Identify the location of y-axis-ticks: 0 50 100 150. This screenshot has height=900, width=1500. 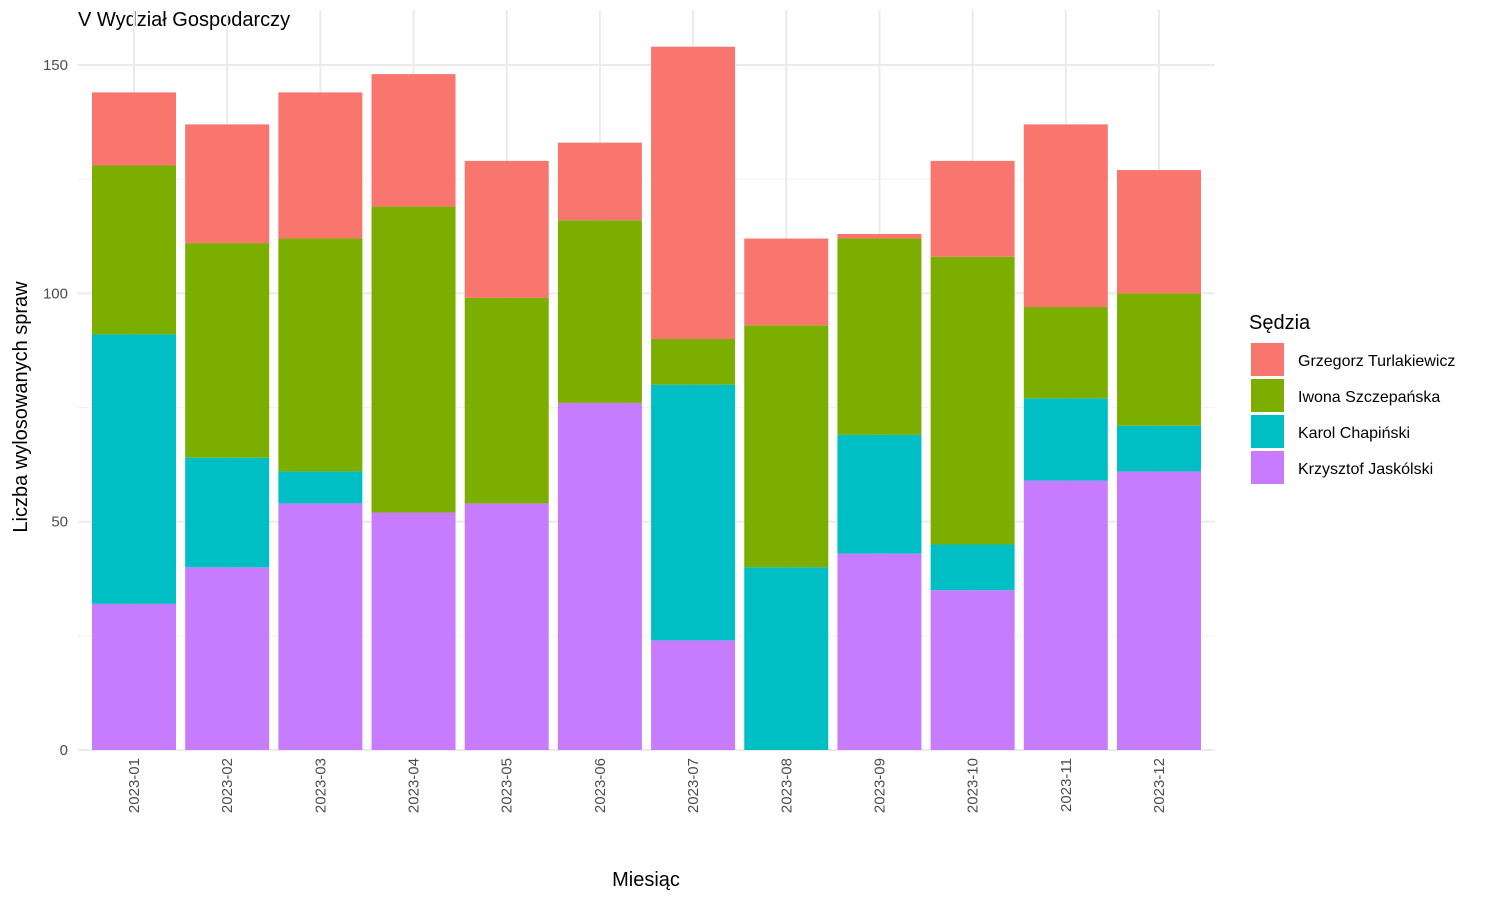
(55, 408).